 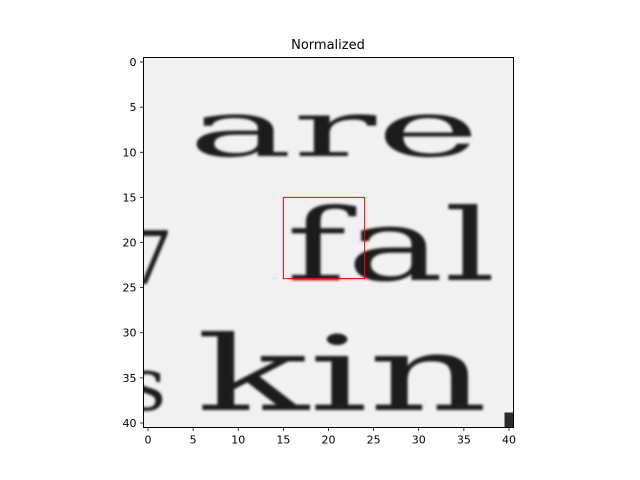 I want to click on x-axis: 0 5 10 15 20 25 30 35 40, so click(x=330, y=437).